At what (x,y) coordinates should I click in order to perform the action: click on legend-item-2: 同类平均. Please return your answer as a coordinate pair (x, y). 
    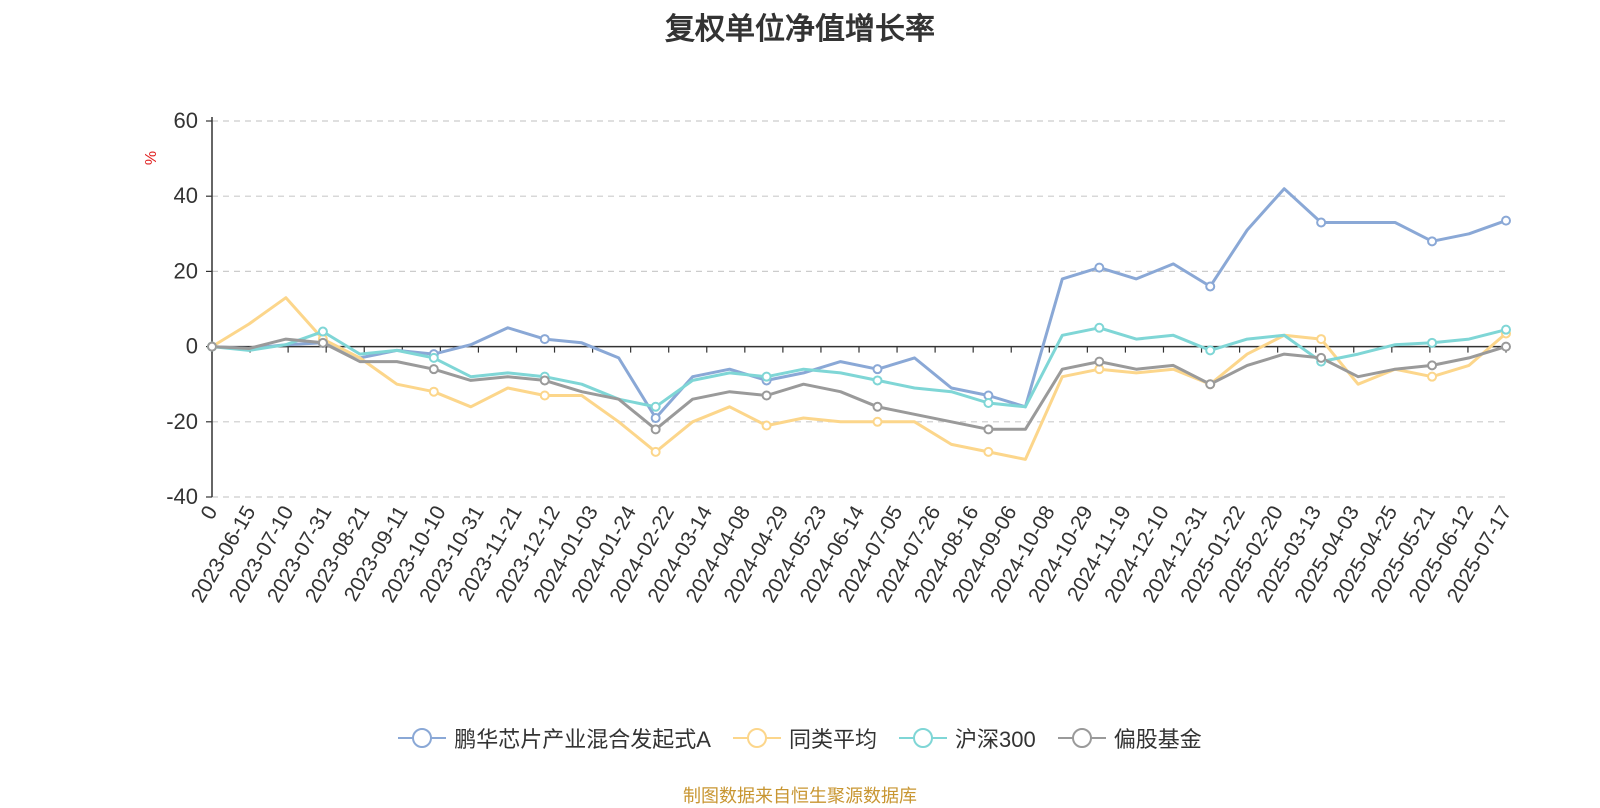
    Looking at the image, I should click on (804, 738).